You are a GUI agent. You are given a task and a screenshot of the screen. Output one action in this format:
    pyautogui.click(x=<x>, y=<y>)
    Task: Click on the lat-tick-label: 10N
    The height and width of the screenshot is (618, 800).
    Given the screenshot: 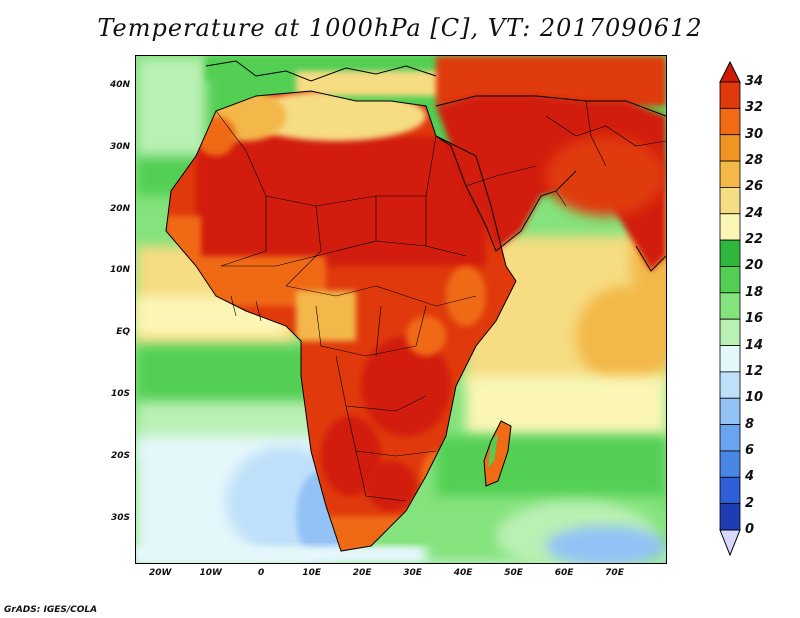 What is the action you would take?
    pyautogui.click(x=119, y=270)
    